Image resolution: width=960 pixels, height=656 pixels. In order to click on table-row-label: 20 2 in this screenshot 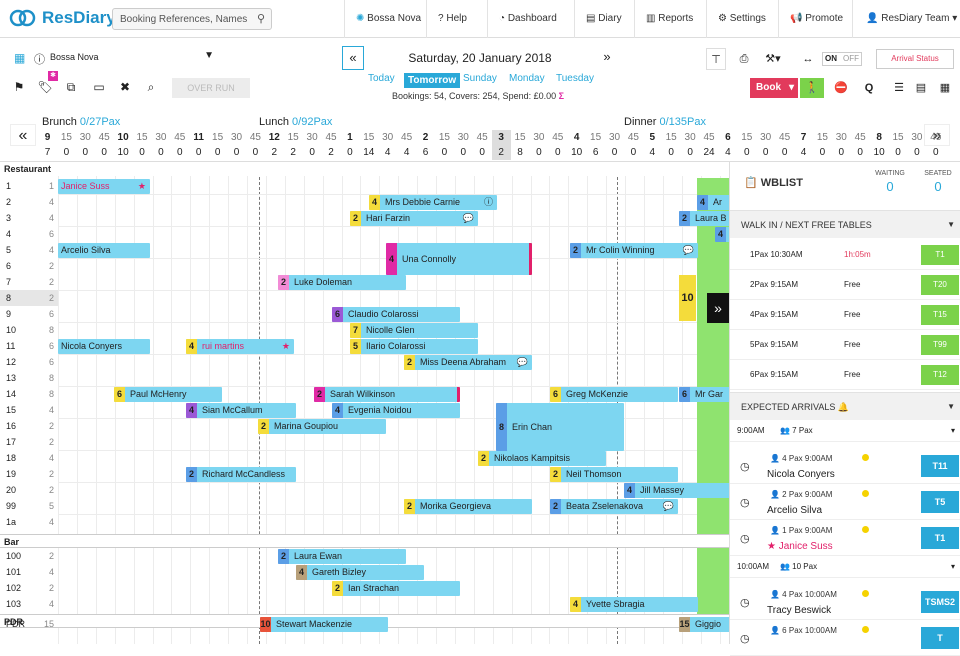, I will do `click(29, 490)`.